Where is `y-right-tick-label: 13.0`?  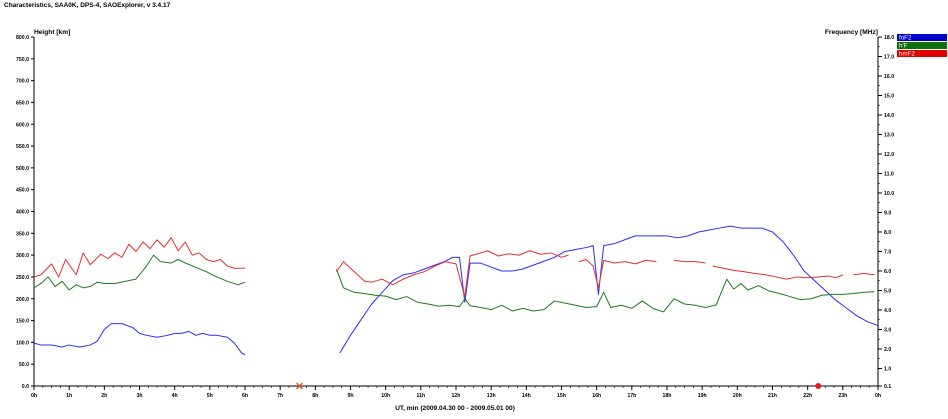
y-right-tick-label: 13.0 is located at coordinates (889, 135).